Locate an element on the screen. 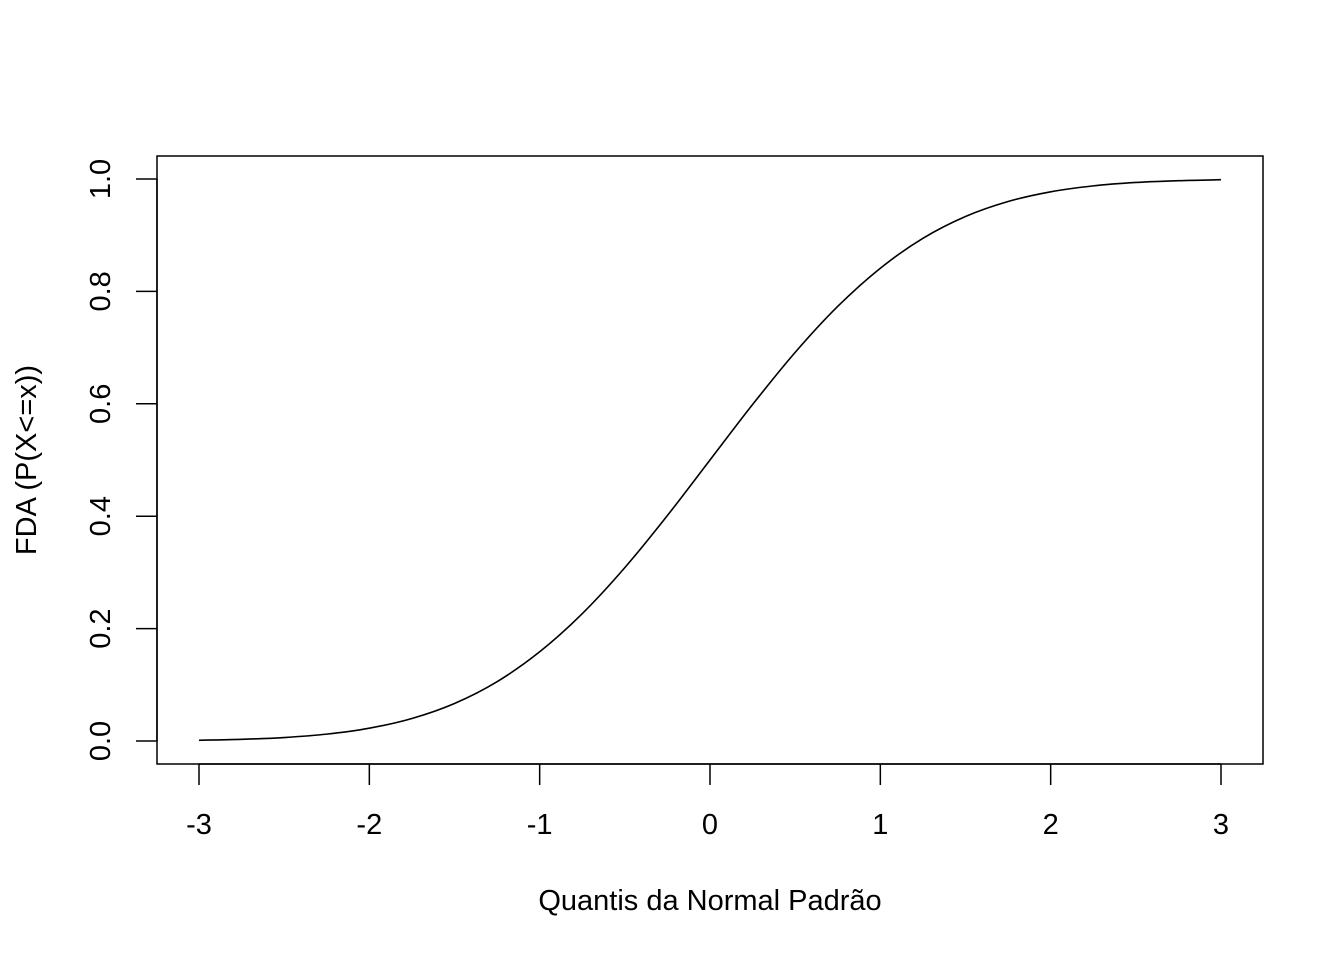 The height and width of the screenshot is (960, 1344). x-axis-title: Quantis da Normal Padrão is located at coordinates (709, 901).